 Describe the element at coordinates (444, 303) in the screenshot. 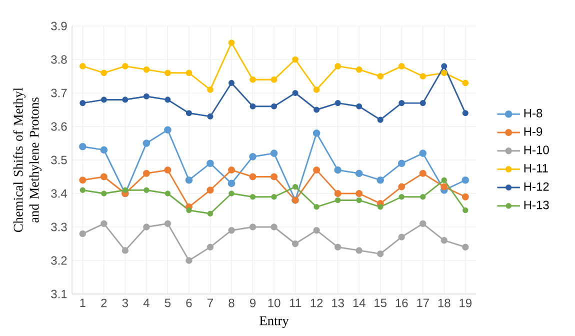

I see `x-tick-label: 18` at that location.